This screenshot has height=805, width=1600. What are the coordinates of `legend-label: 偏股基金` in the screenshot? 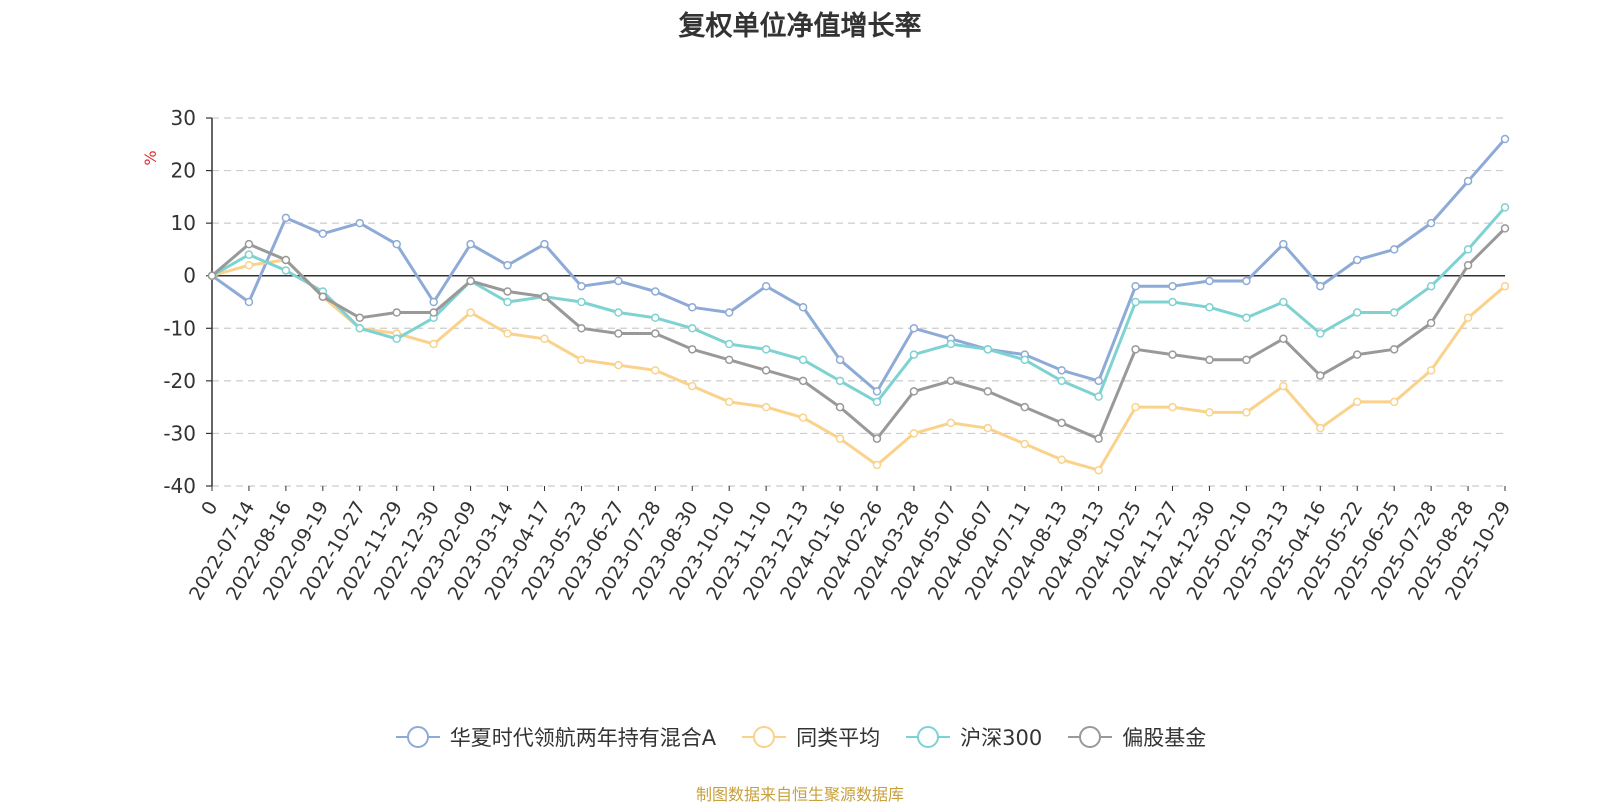 It's located at (1164, 738).